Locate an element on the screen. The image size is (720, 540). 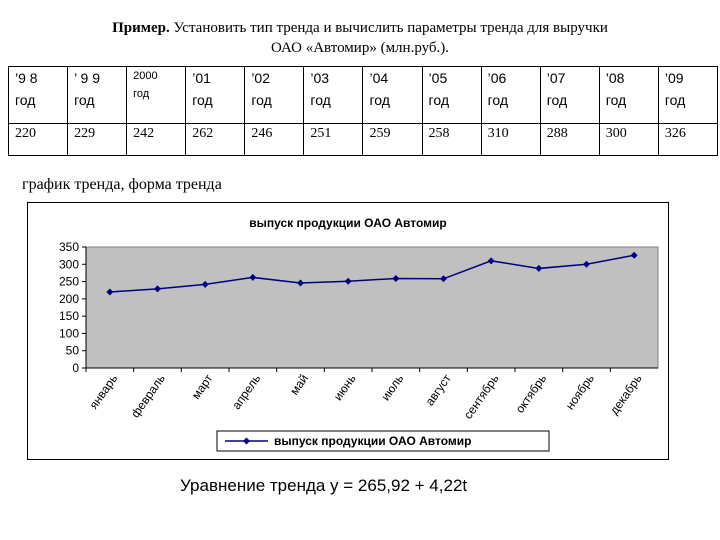
x-tick-label: декабрь is located at coordinates (626, 394).